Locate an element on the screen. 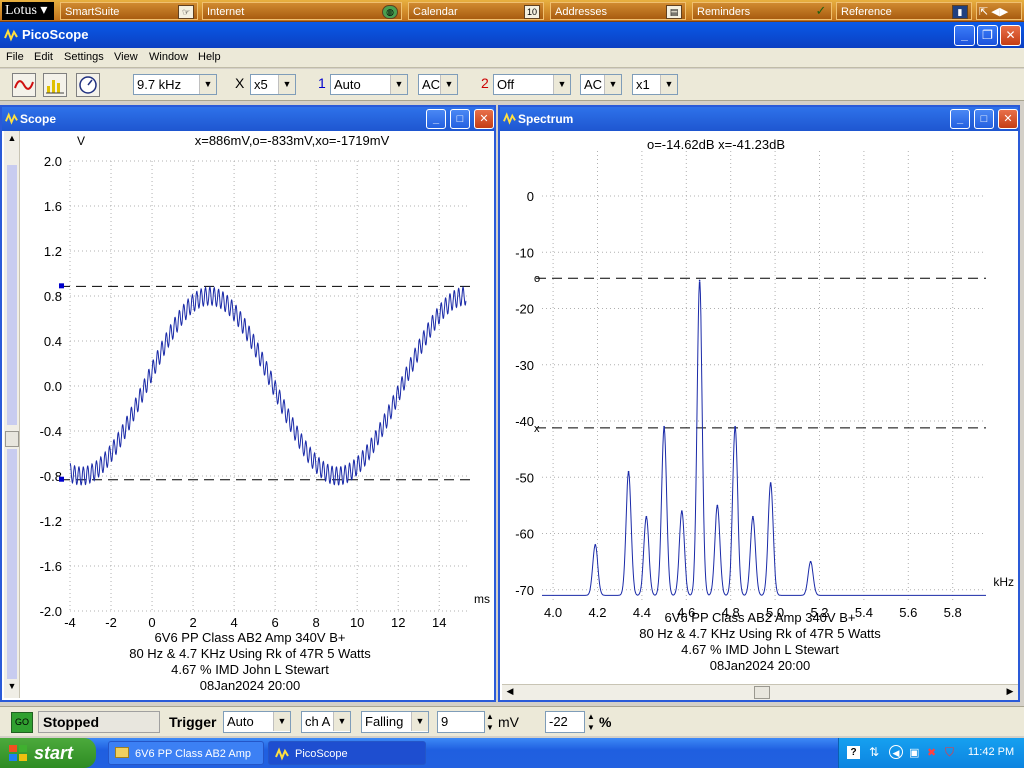  scope-y-tick: 1.6 is located at coordinates (53, 206).